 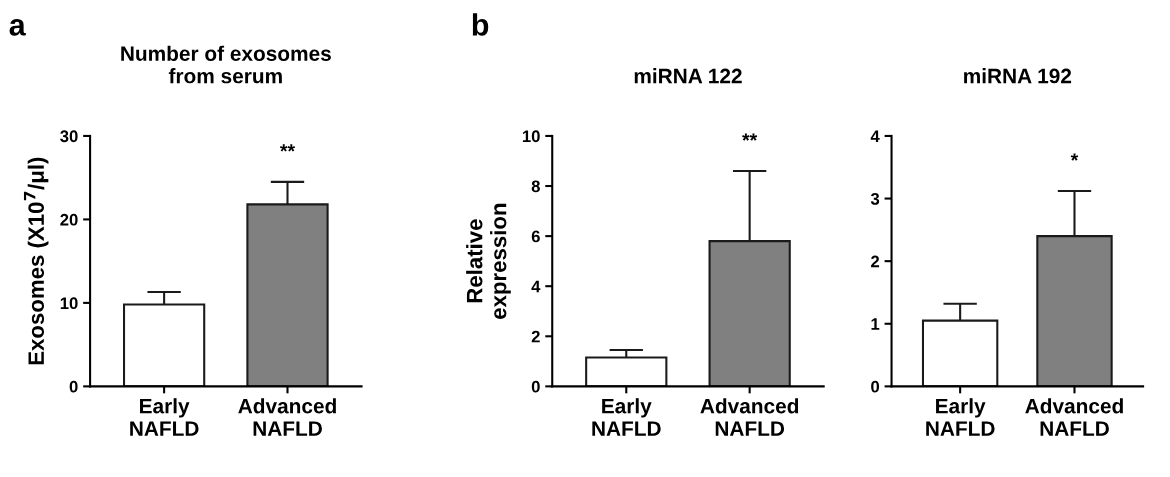 What do you see at coordinates (17, 27) in the screenshot?
I see `text: a` at bounding box center [17, 27].